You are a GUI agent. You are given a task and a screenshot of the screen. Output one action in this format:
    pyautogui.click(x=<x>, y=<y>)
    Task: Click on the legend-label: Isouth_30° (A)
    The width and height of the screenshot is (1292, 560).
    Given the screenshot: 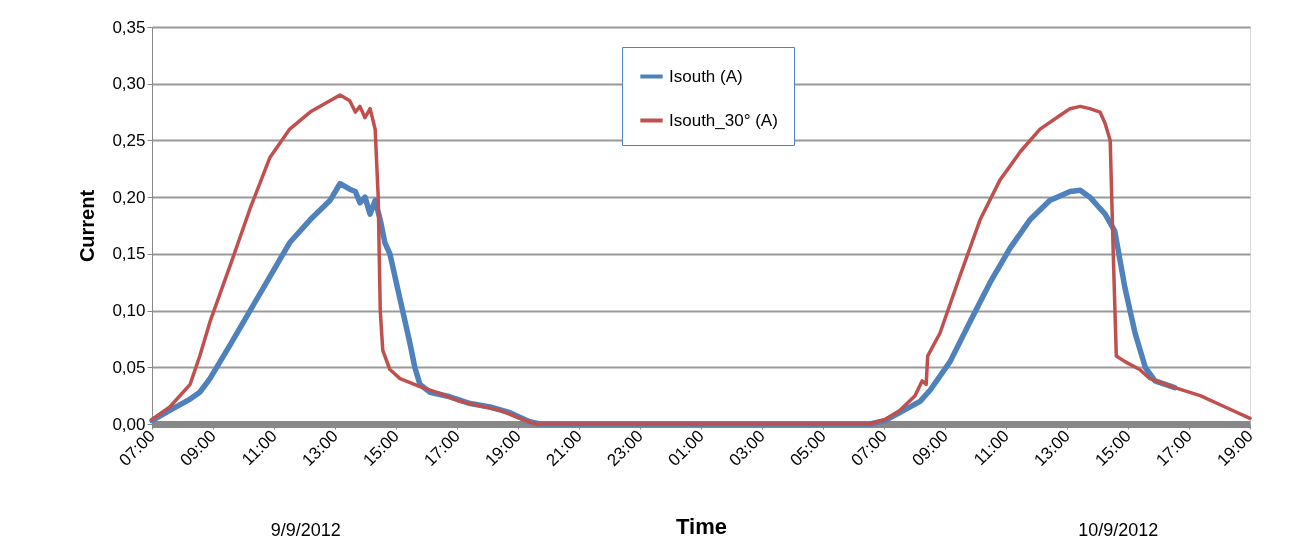 What is the action you would take?
    pyautogui.click(x=723, y=120)
    